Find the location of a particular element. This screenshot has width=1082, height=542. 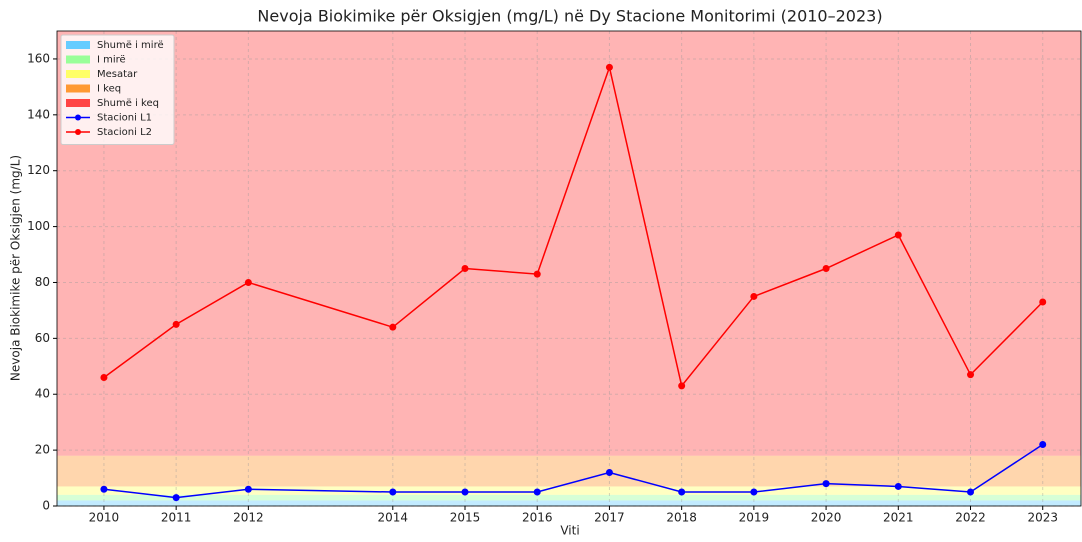

legend-label: Stacioni L2 is located at coordinates (124, 132).